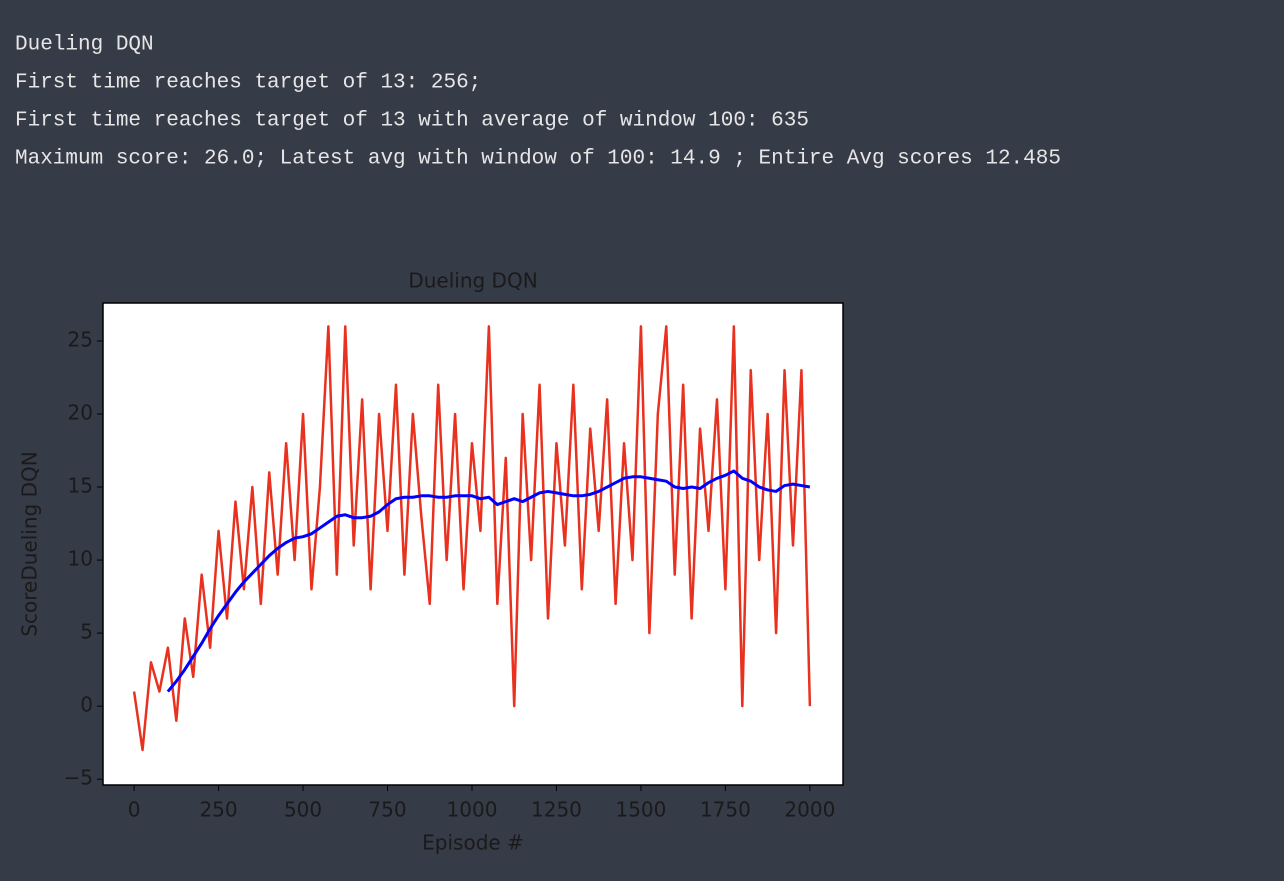 The image size is (1284, 881). What do you see at coordinates (556, 810) in the screenshot?
I see `x-tick-label: 1250` at bounding box center [556, 810].